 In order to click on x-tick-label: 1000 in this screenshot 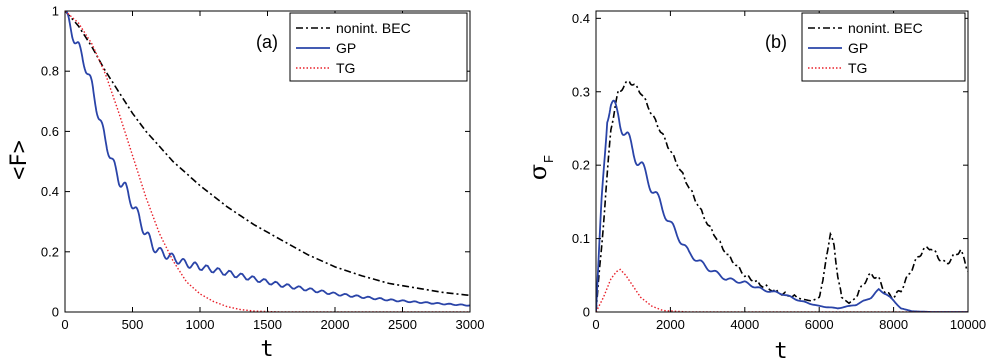, I will do `click(200, 324)`.